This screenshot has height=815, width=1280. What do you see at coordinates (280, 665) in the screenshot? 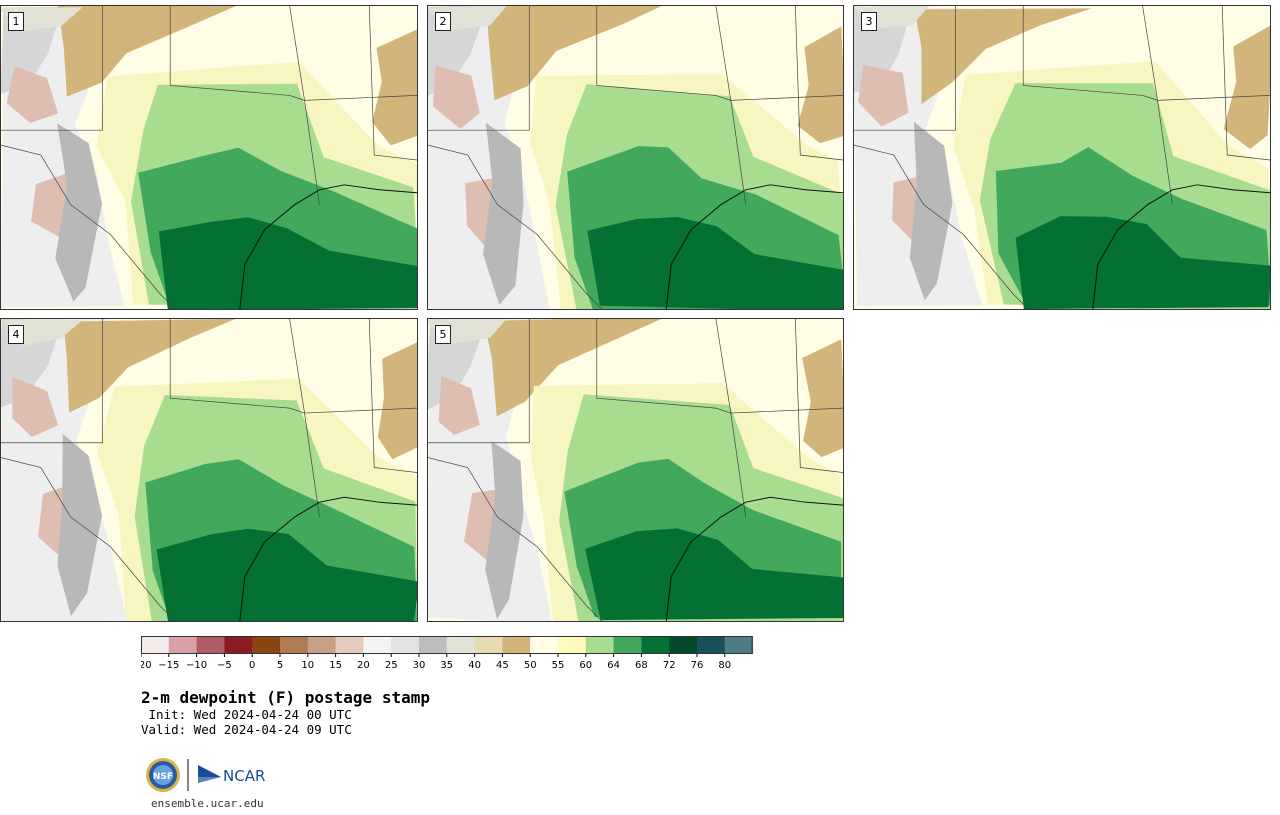
I see `colorbar-tick-label: 5` at bounding box center [280, 665].